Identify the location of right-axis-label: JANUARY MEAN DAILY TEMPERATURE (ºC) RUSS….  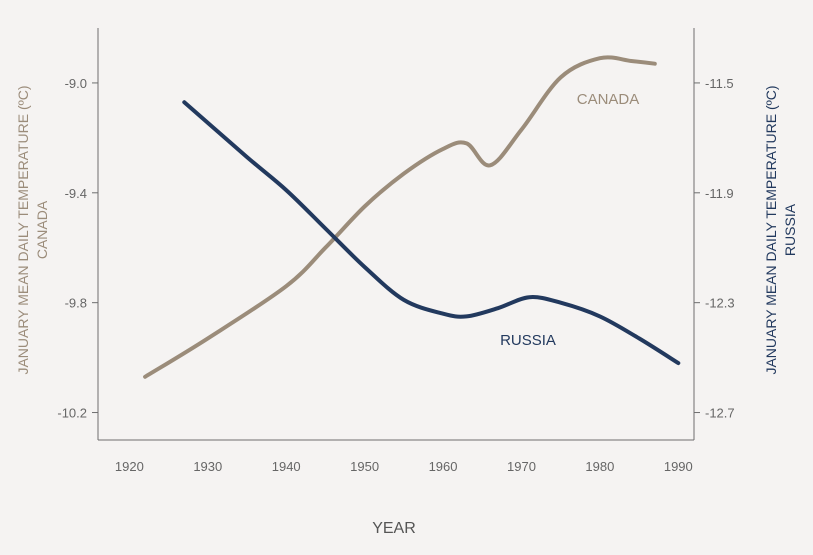
(780, 229).